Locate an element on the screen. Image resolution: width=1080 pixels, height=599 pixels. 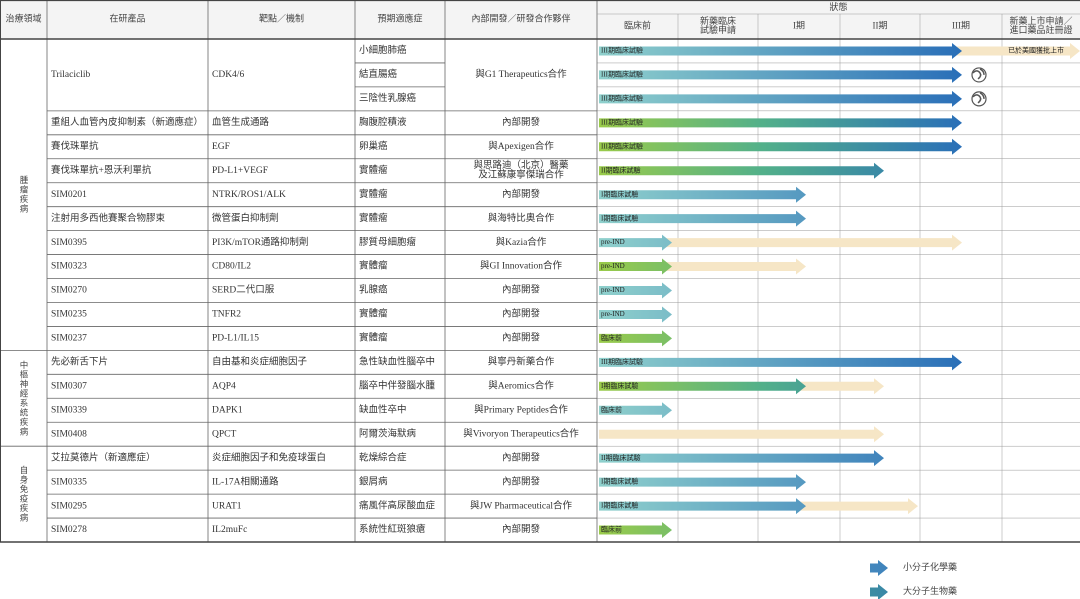
target: URAT1 is located at coordinates (227, 506).